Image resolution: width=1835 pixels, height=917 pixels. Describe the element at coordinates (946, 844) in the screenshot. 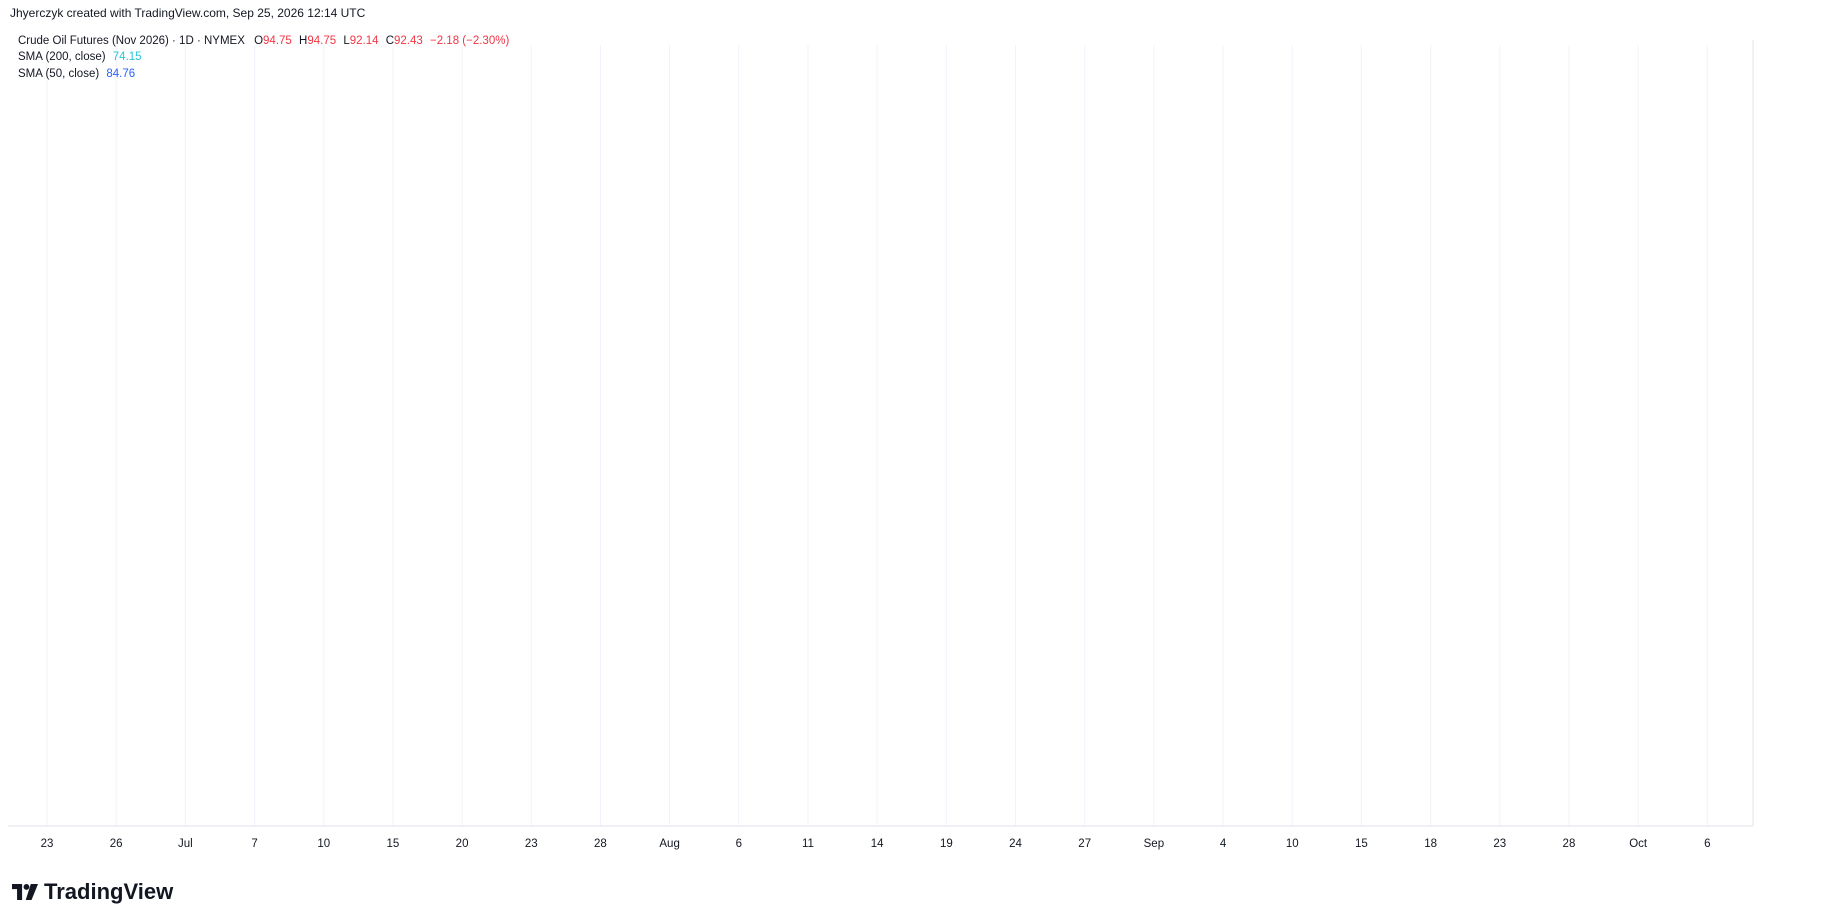

I see `x-tick-label: 19` at that location.